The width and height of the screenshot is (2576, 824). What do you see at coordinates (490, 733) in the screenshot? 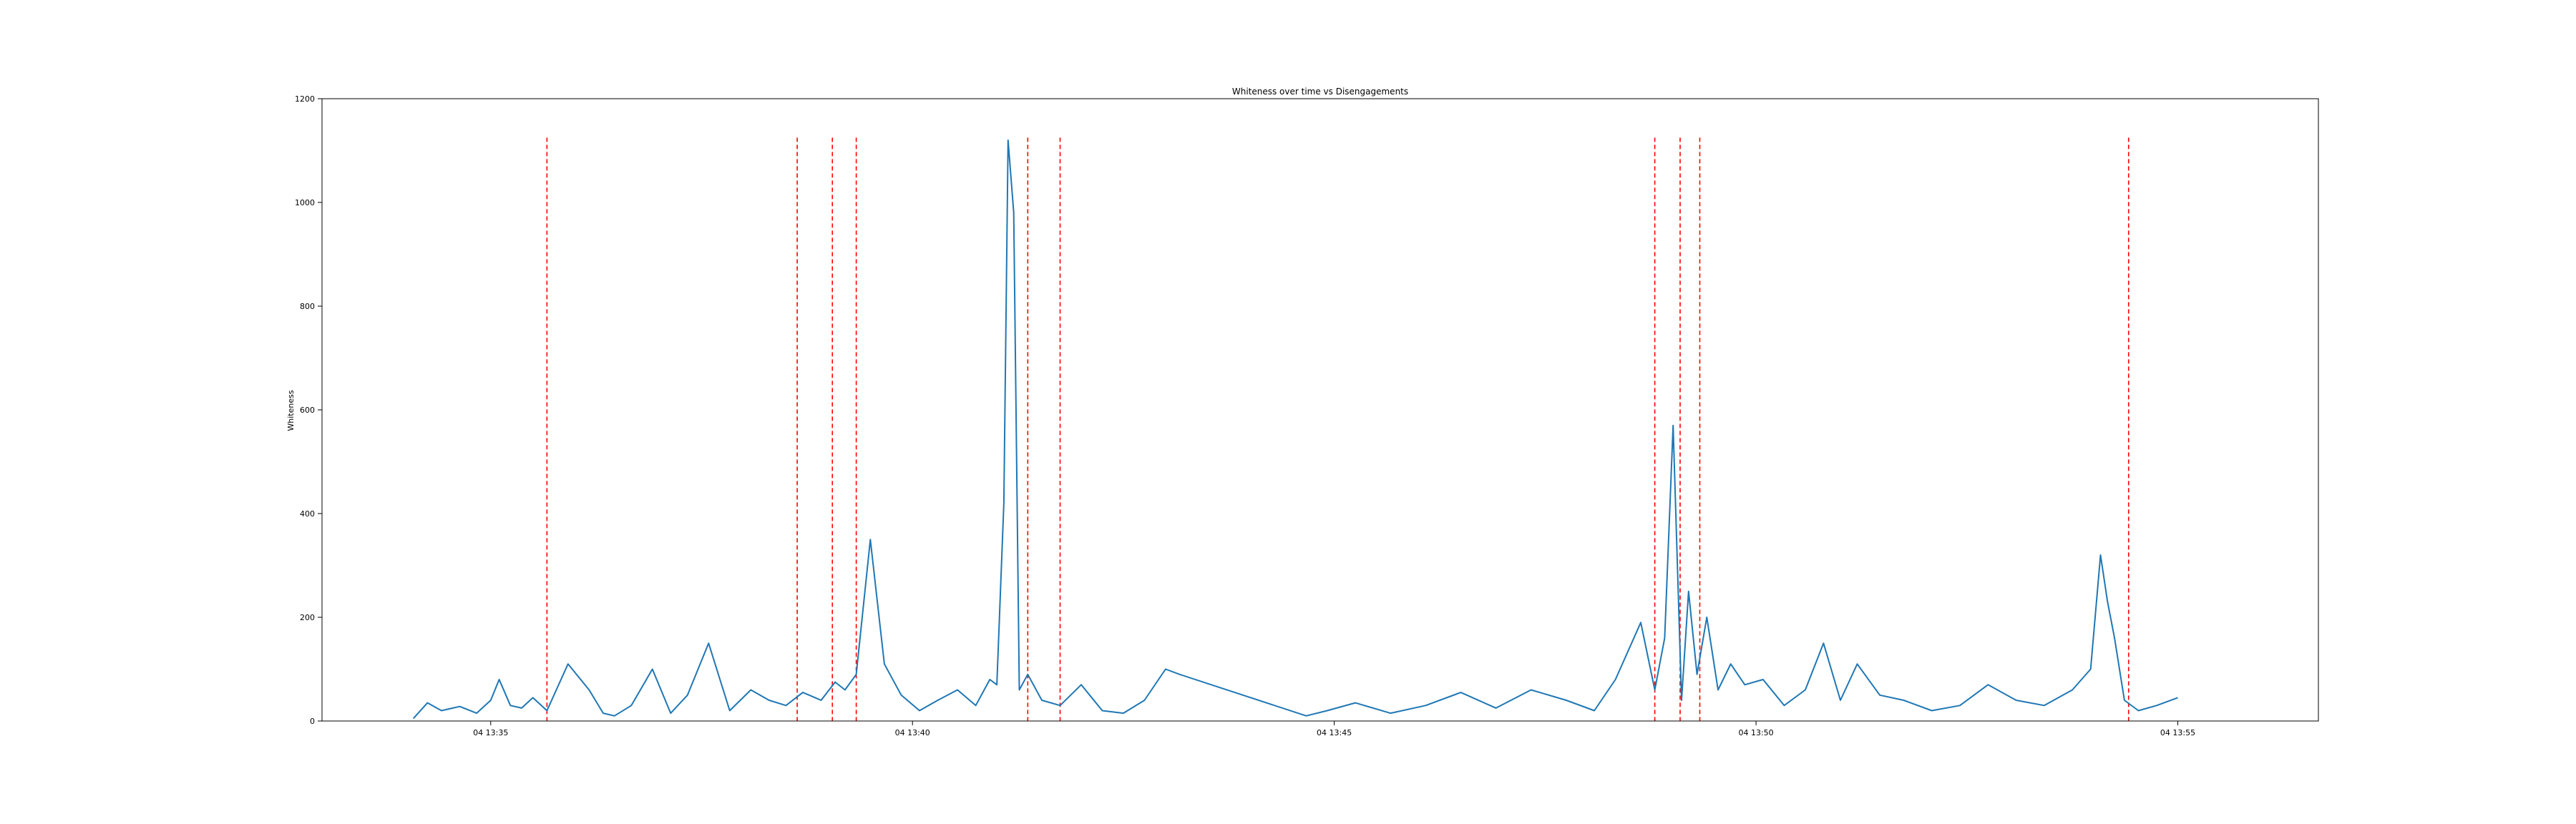
I see `x-tick-label: 04 13:35` at bounding box center [490, 733].